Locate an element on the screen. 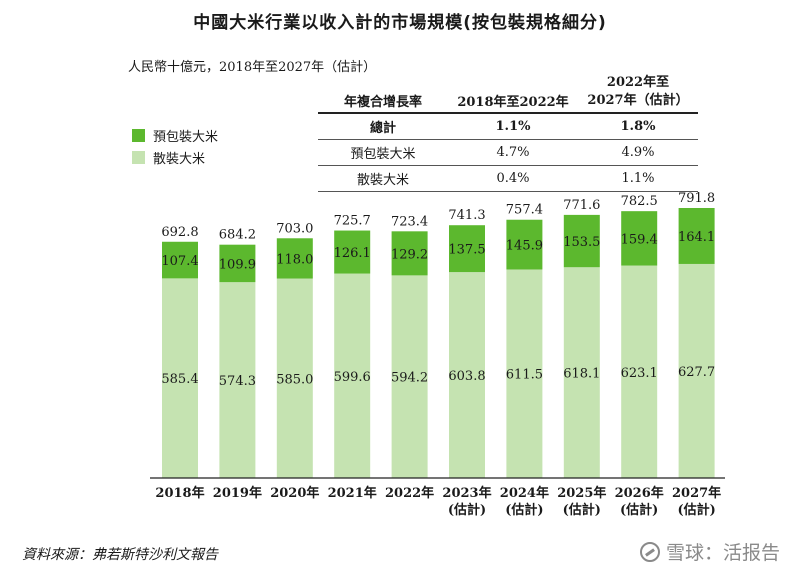 The image size is (800, 576). data-label-bulk: 618.1 is located at coordinates (581, 374).